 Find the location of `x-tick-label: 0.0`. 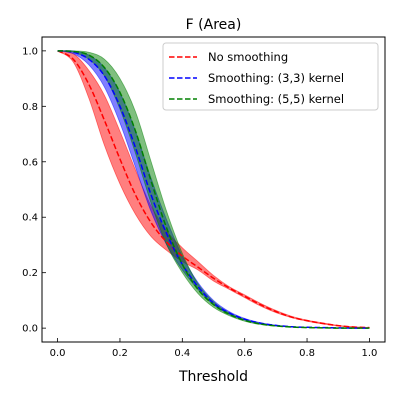

x-tick-label: 0.0 is located at coordinates (58, 353).